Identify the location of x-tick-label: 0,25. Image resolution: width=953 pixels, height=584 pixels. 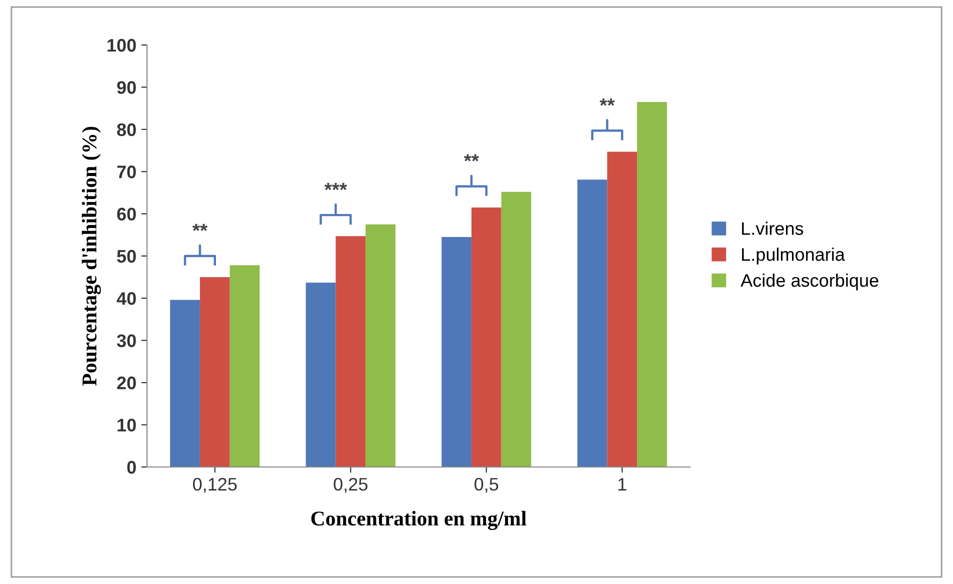
(351, 485).